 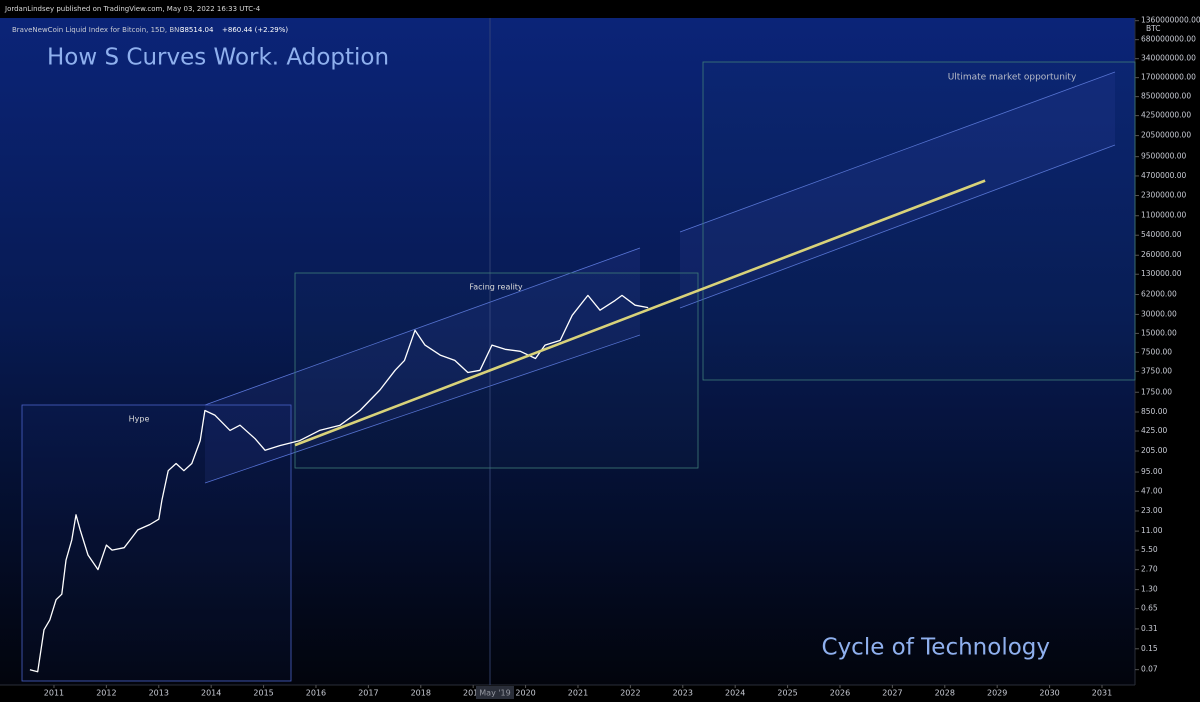 I want to click on y-tick-label: 15000.00, so click(x=1159, y=332).